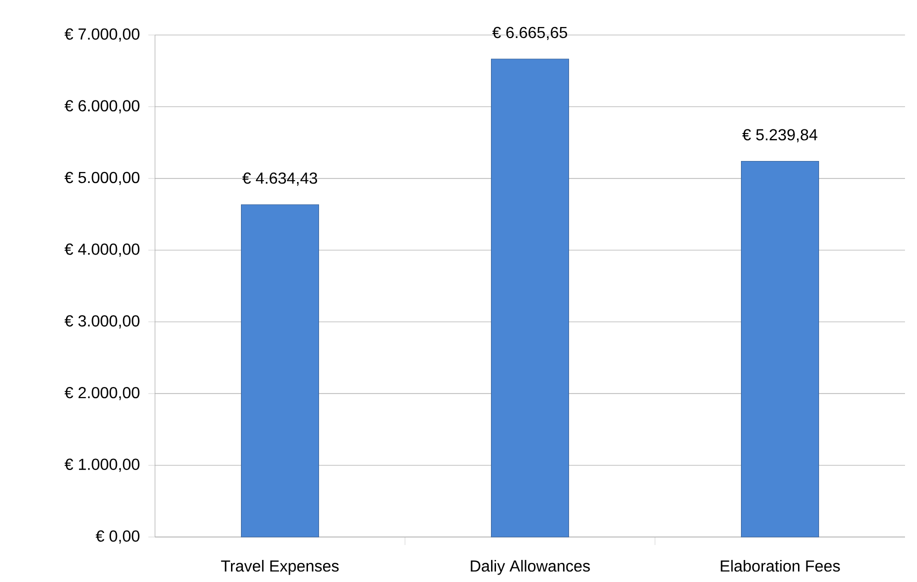 The height and width of the screenshot is (582, 917). What do you see at coordinates (280, 179) in the screenshot?
I see `data-label: € 4.634,43` at bounding box center [280, 179].